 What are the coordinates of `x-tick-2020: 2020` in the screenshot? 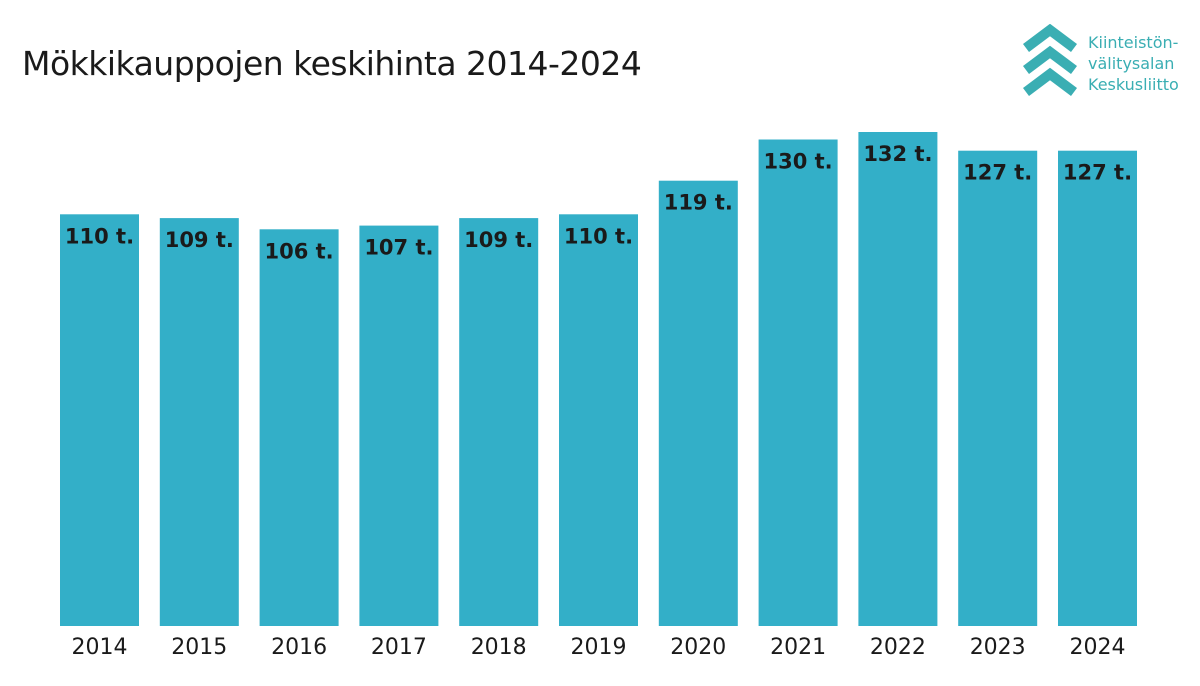 It's located at (698, 647).